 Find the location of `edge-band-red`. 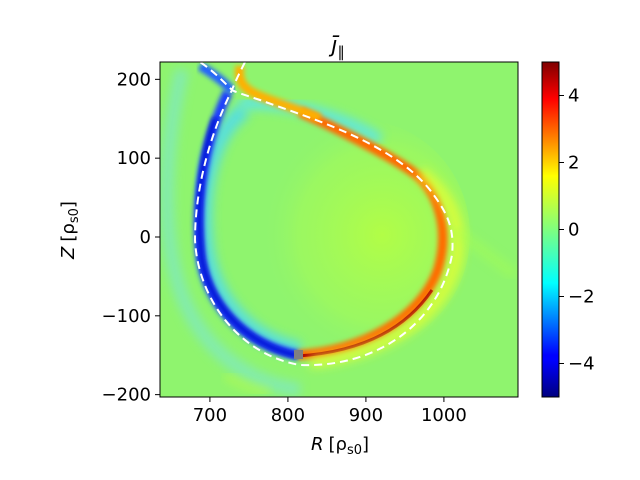

edge-band-red is located at coordinates (372, 233).